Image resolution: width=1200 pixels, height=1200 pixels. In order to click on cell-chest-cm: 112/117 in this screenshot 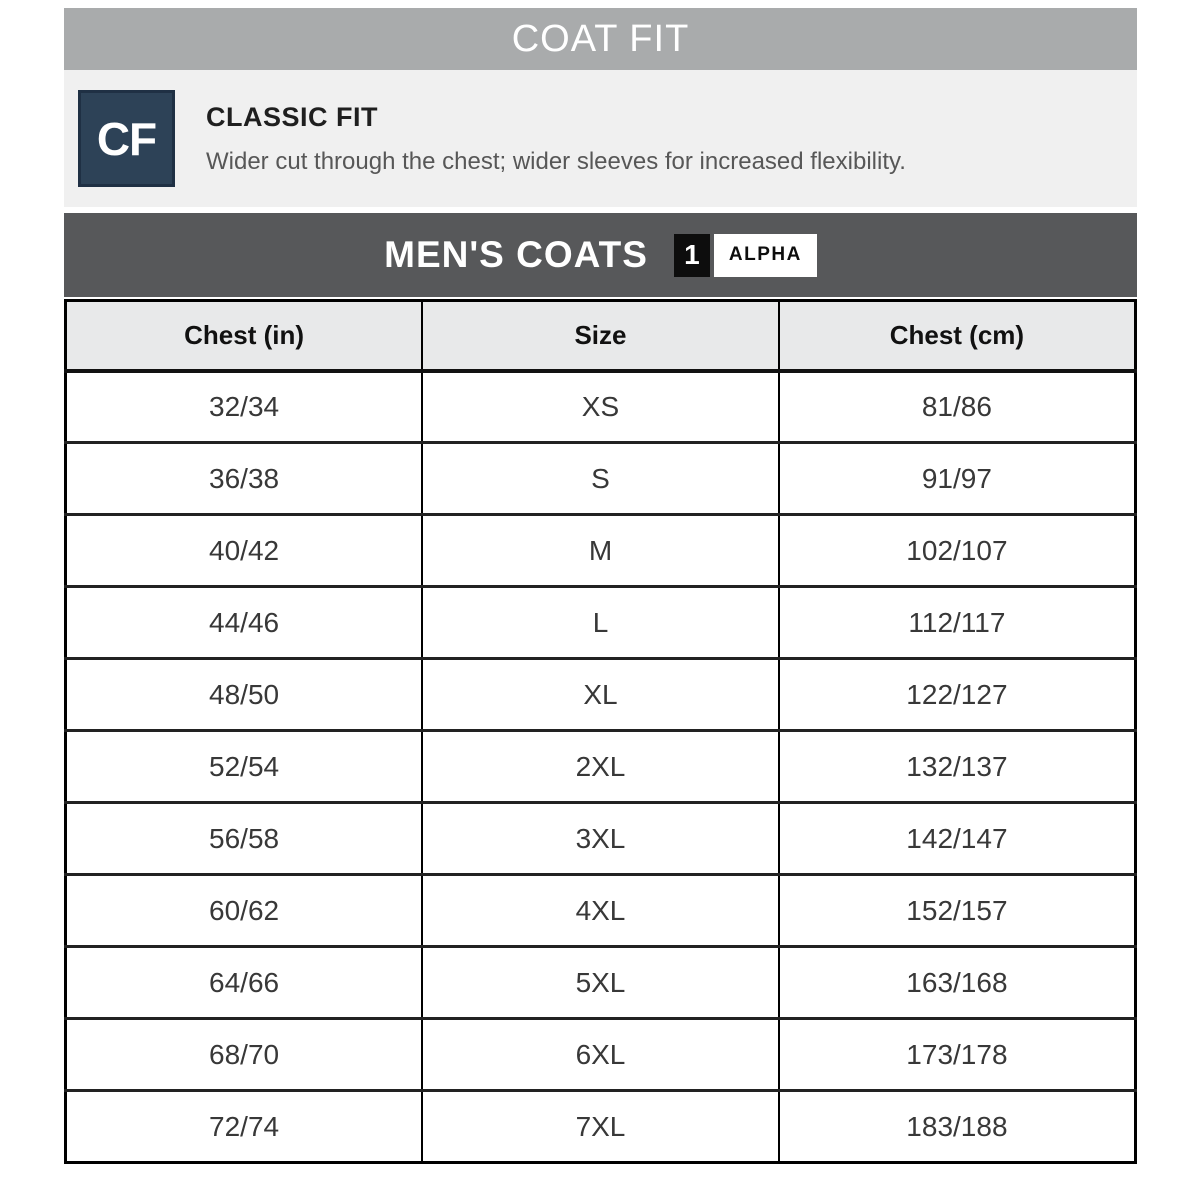, I will do `click(957, 622)`.